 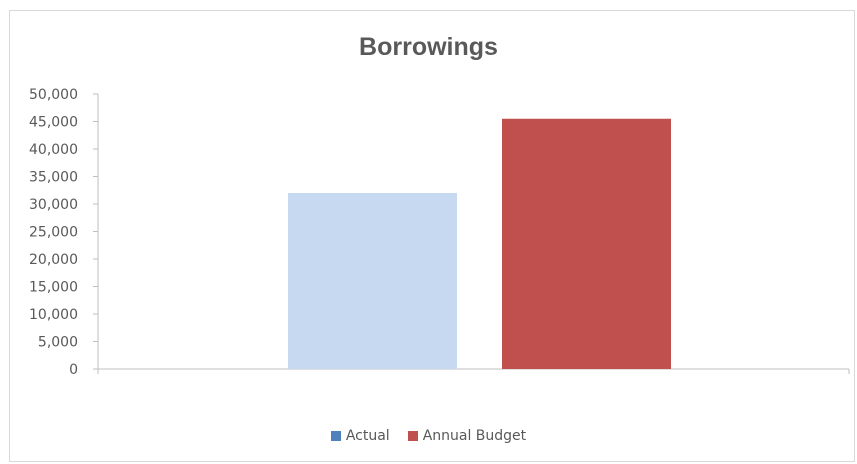 What do you see at coordinates (586, 243) in the screenshot?
I see `bar-annual-budget` at bounding box center [586, 243].